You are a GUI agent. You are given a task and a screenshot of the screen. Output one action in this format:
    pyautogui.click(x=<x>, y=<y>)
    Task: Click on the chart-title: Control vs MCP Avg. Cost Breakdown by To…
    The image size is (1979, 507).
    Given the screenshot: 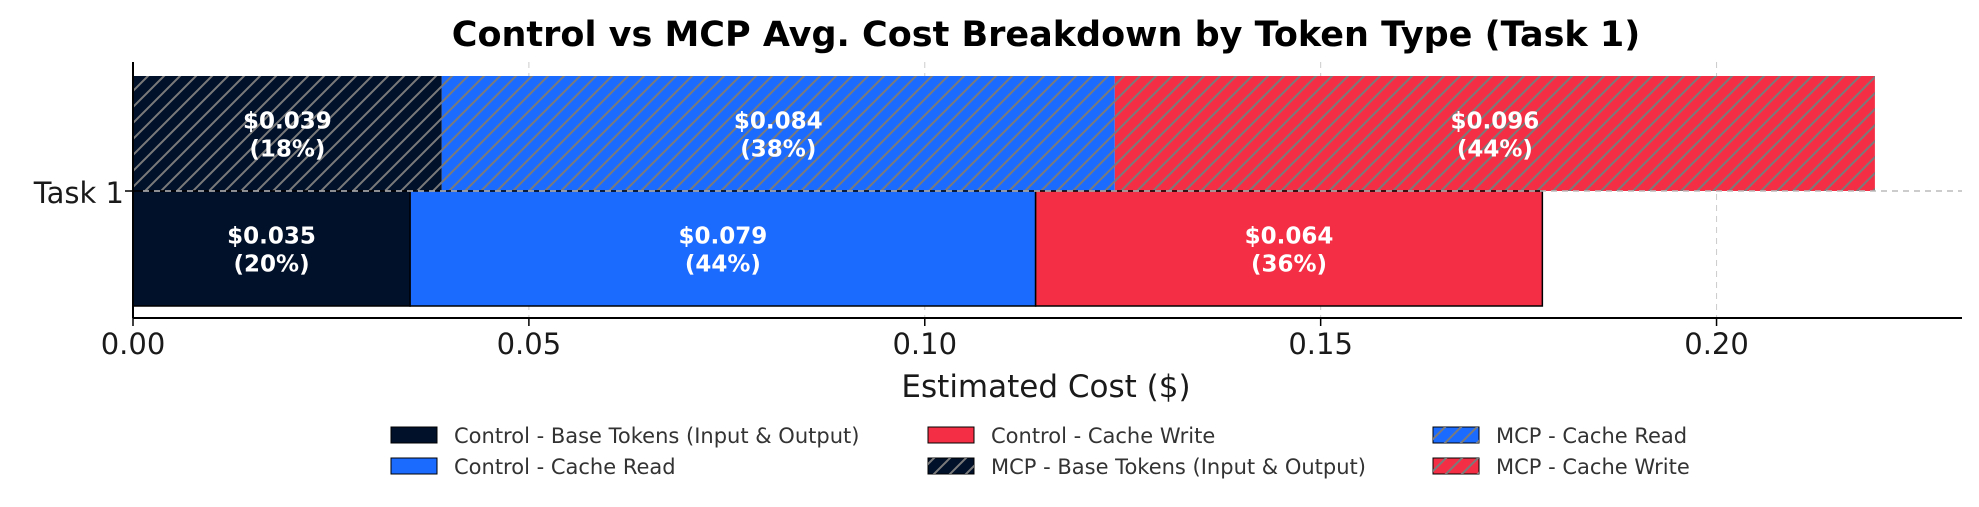 What is the action you would take?
    pyautogui.click(x=1046, y=35)
    